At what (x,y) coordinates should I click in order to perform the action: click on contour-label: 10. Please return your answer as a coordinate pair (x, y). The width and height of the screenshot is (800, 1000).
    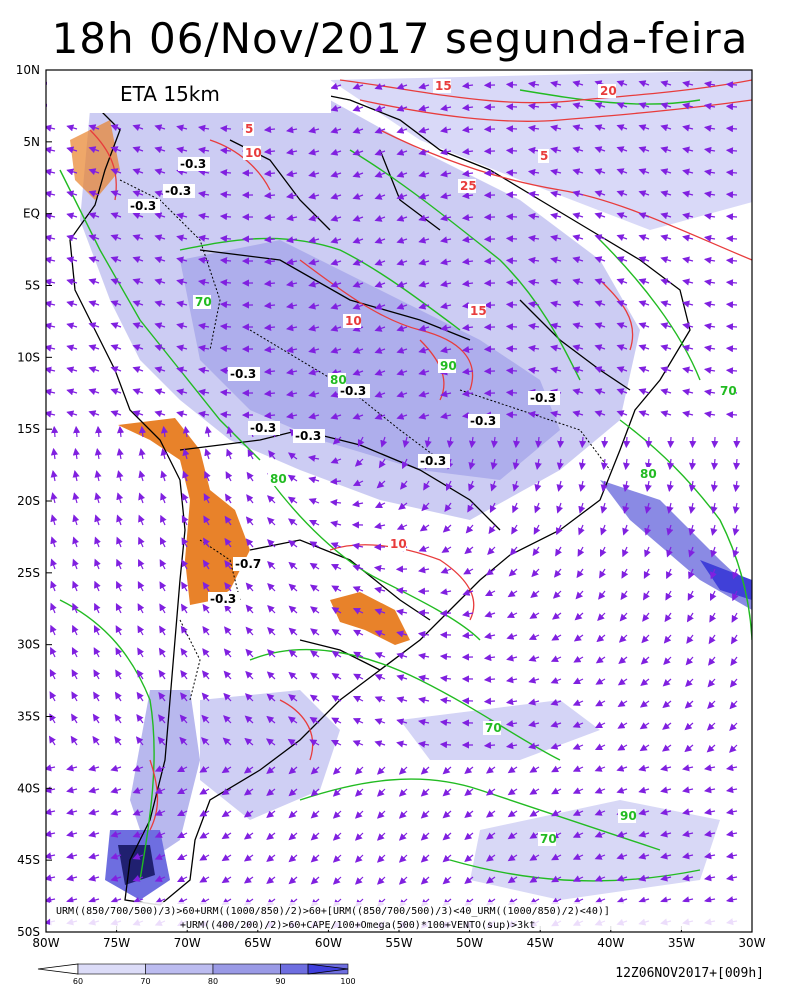
    Looking at the image, I should click on (398, 544).